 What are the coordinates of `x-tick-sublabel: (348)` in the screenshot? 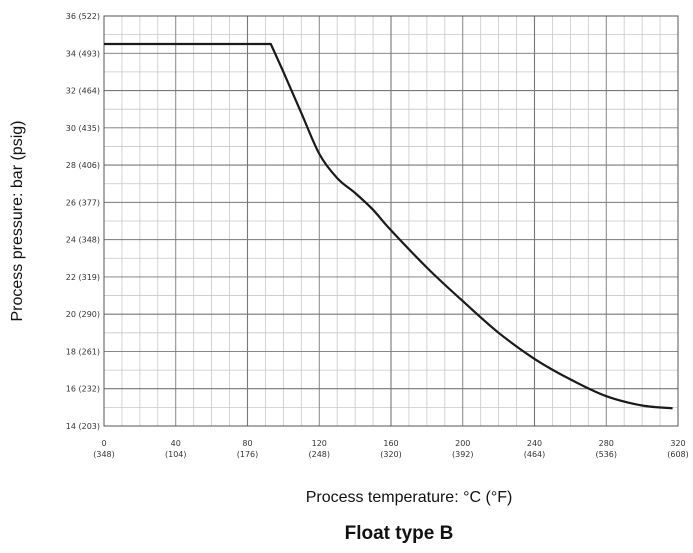 It's located at (104, 454).